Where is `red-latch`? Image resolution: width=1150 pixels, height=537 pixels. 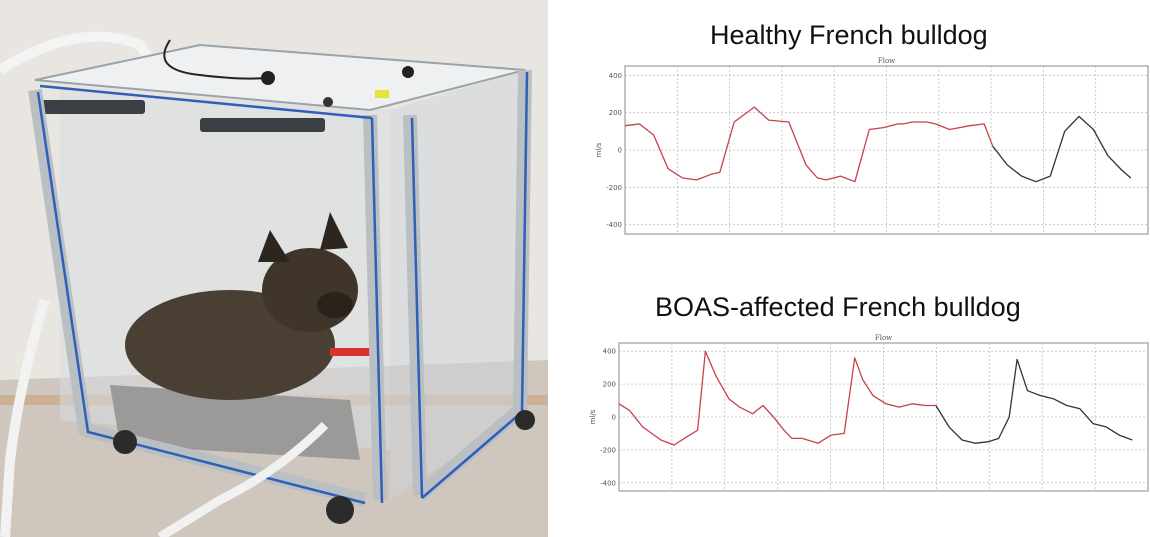 red-latch is located at coordinates (350, 352).